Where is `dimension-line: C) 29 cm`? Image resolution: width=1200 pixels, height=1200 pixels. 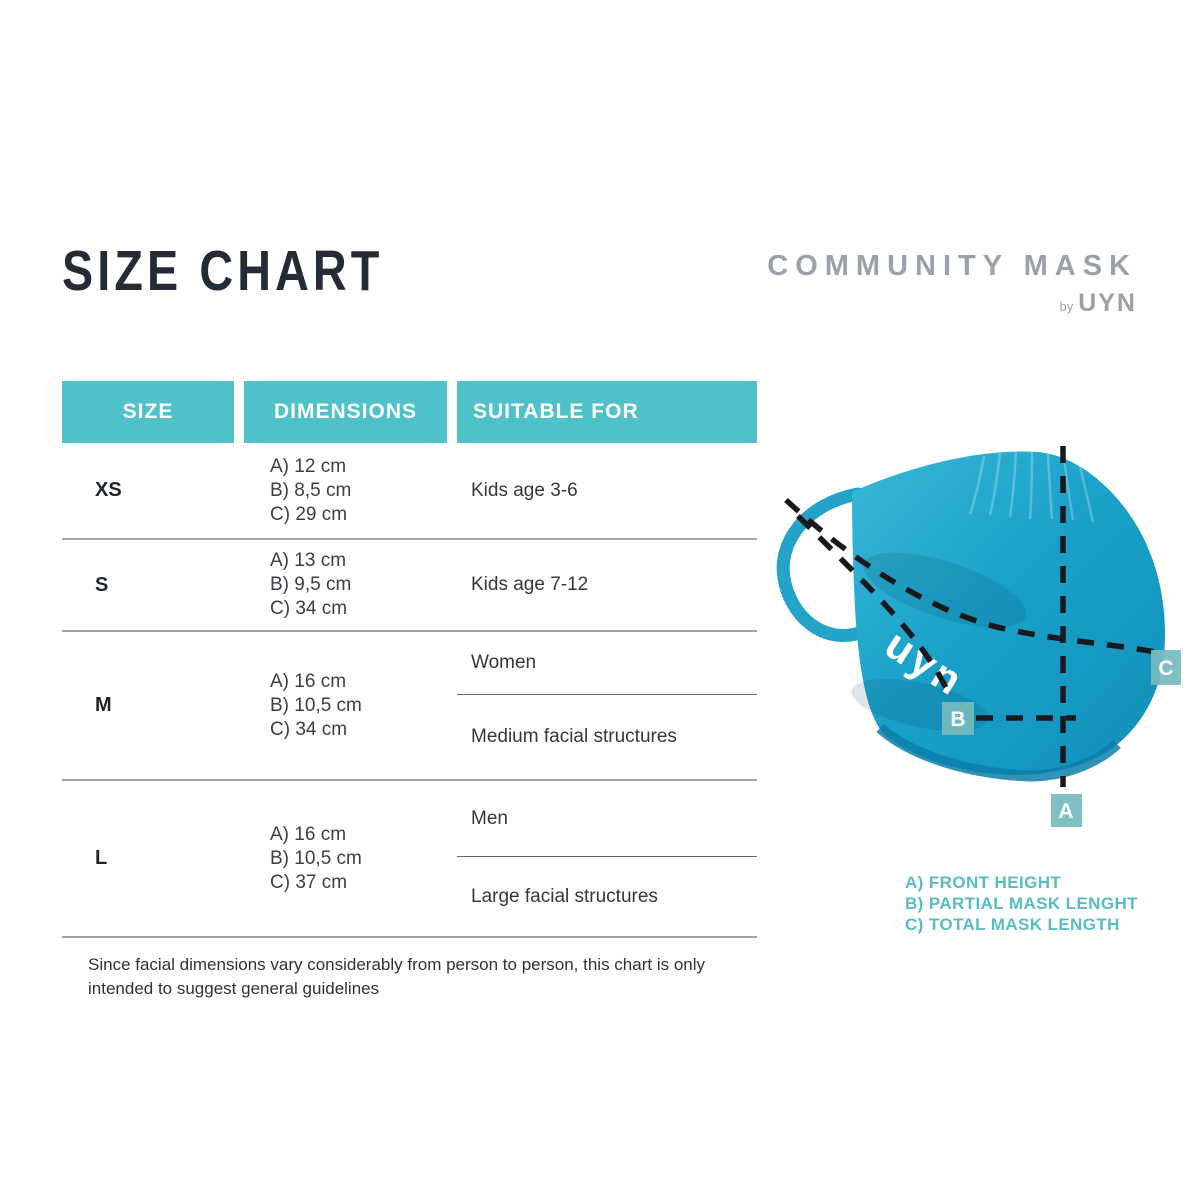 dimension-line: C) 29 cm is located at coordinates (309, 514).